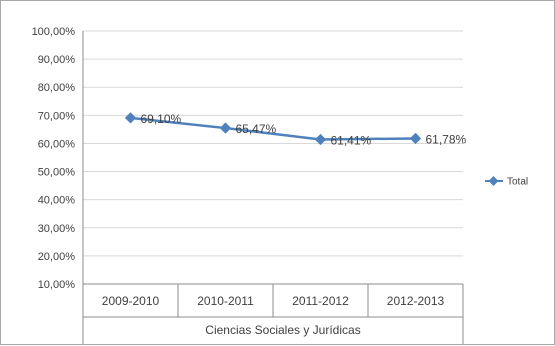 Image resolution: width=555 pixels, height=346 pixels. What do you see at coordinates (517, 182) in the screenshot?
I see `legend-series-name: Total` at bounding box center [517, 182].